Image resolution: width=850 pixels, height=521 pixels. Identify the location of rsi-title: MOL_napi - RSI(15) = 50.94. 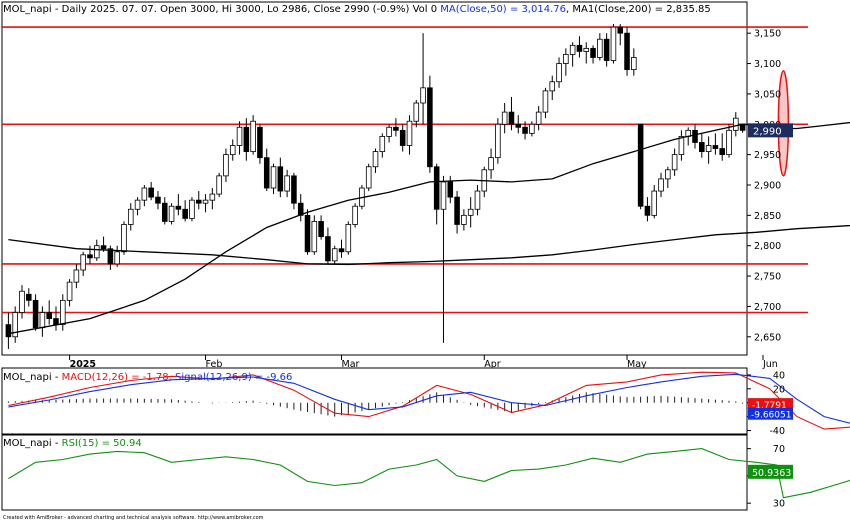
(72, 443).